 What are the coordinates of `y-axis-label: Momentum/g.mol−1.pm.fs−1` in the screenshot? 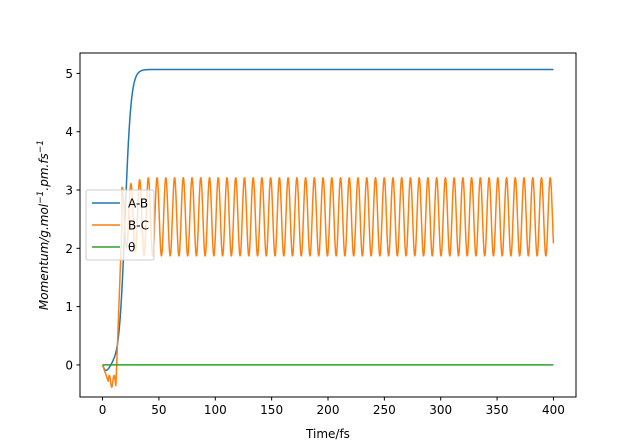 It's located at (43, 225).